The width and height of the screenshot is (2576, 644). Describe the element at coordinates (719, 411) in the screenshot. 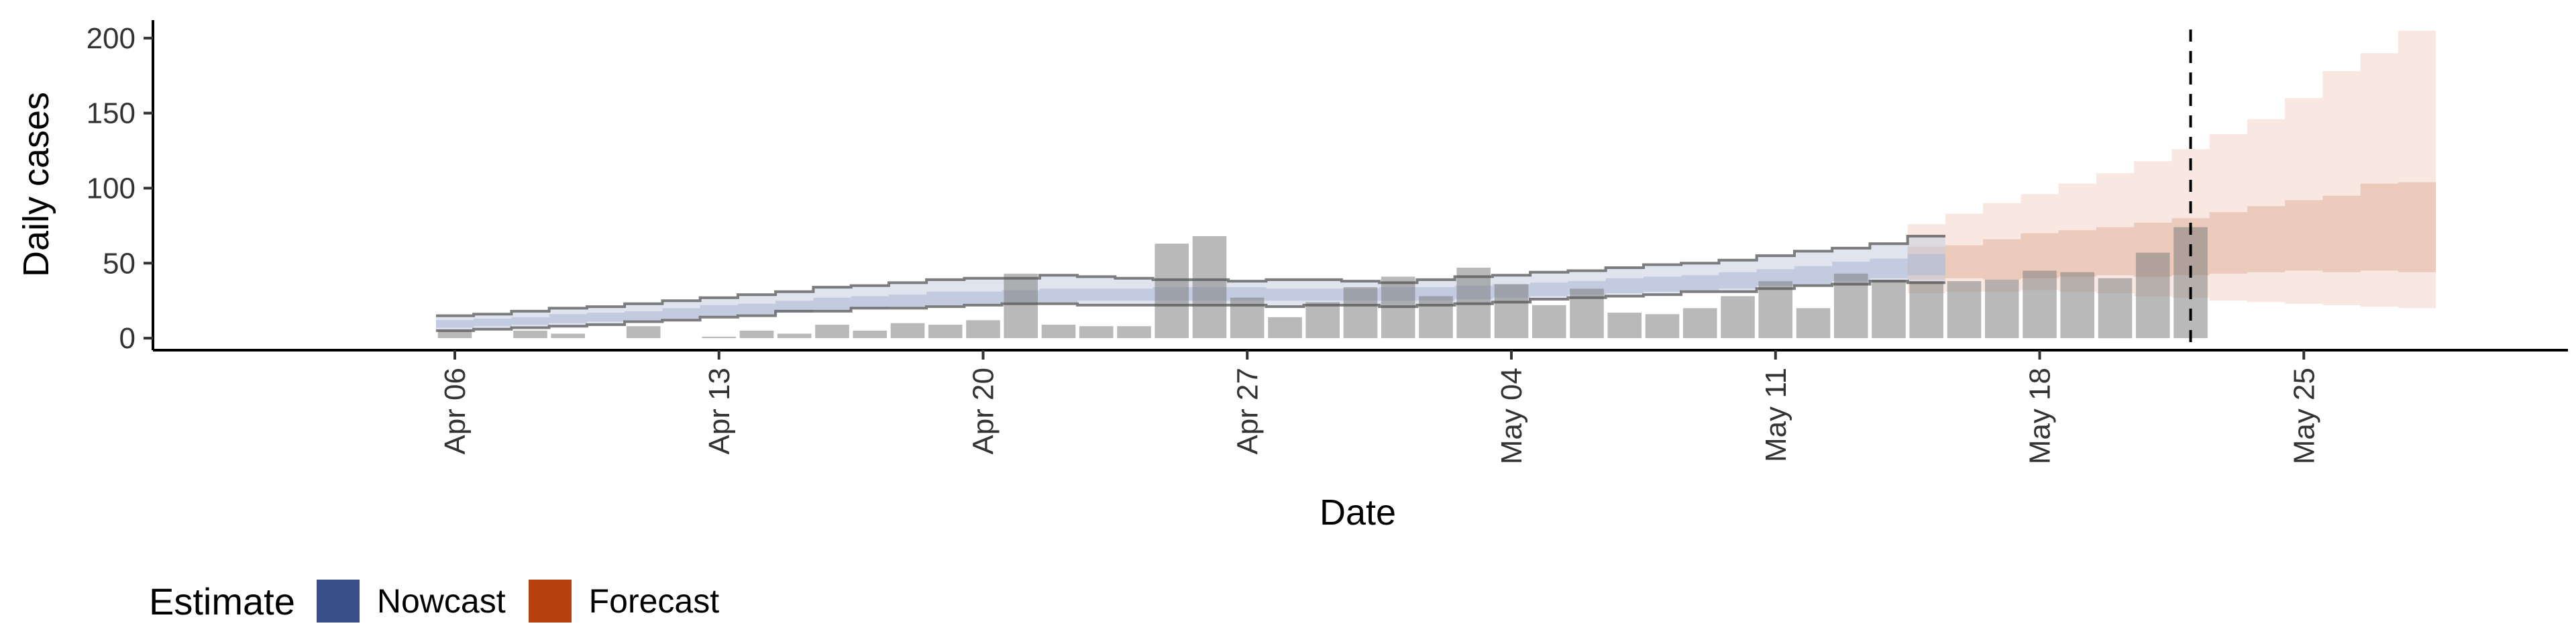

I see `x-tick-label: Apr 13` at that location.